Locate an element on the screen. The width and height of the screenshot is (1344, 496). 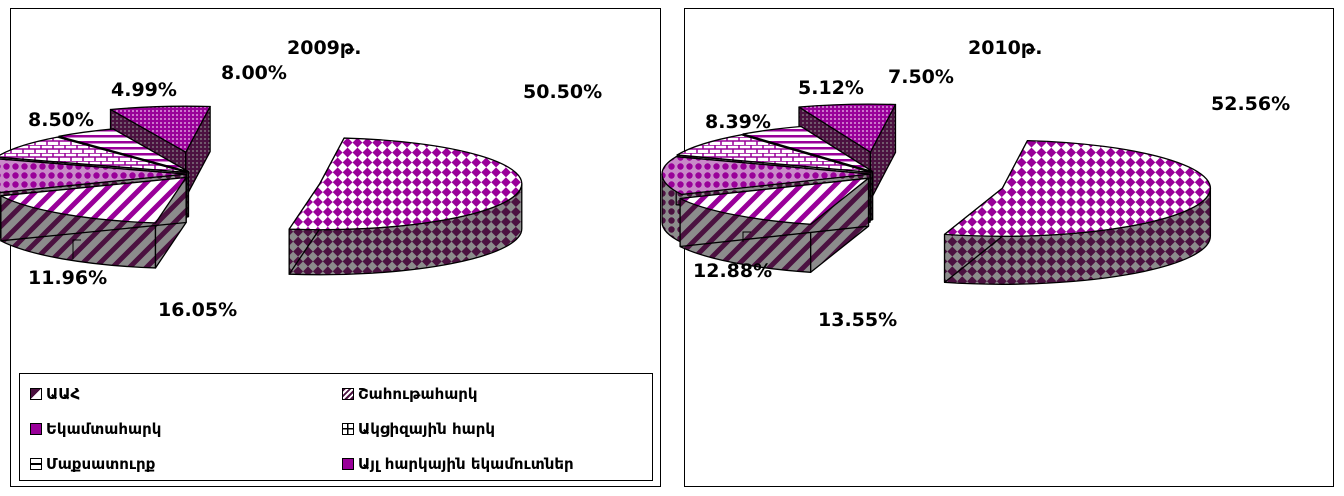
slice-label-customs-duty: 5.12% is located at coordinates (831, 88).